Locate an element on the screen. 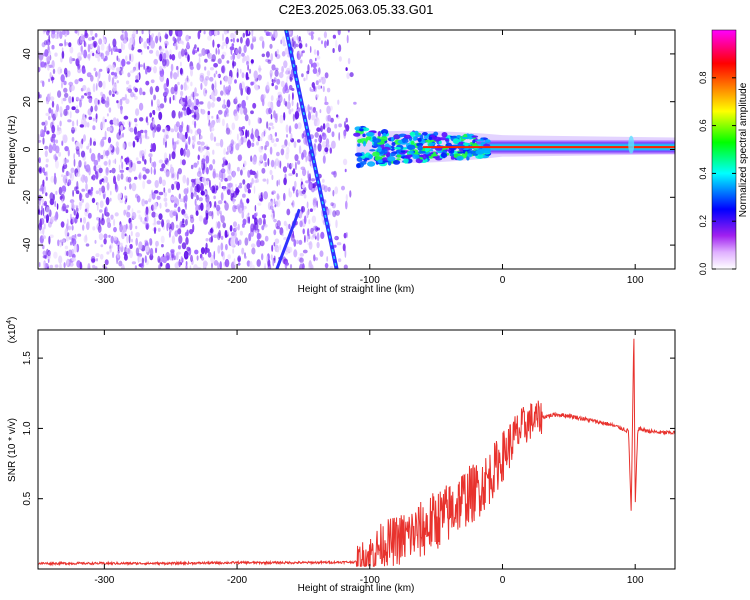 This screenshot has width=750, height=600. colorbar-gradient is located at coordinates (724, 149).